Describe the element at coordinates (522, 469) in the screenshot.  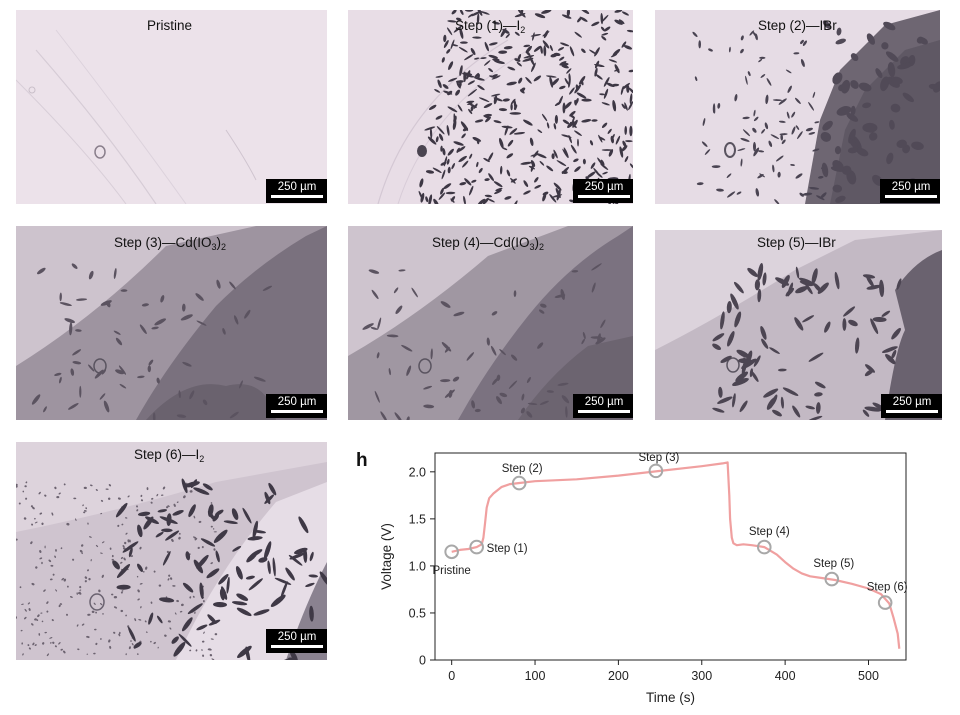
I see `step-label: Step (2)` at that location.